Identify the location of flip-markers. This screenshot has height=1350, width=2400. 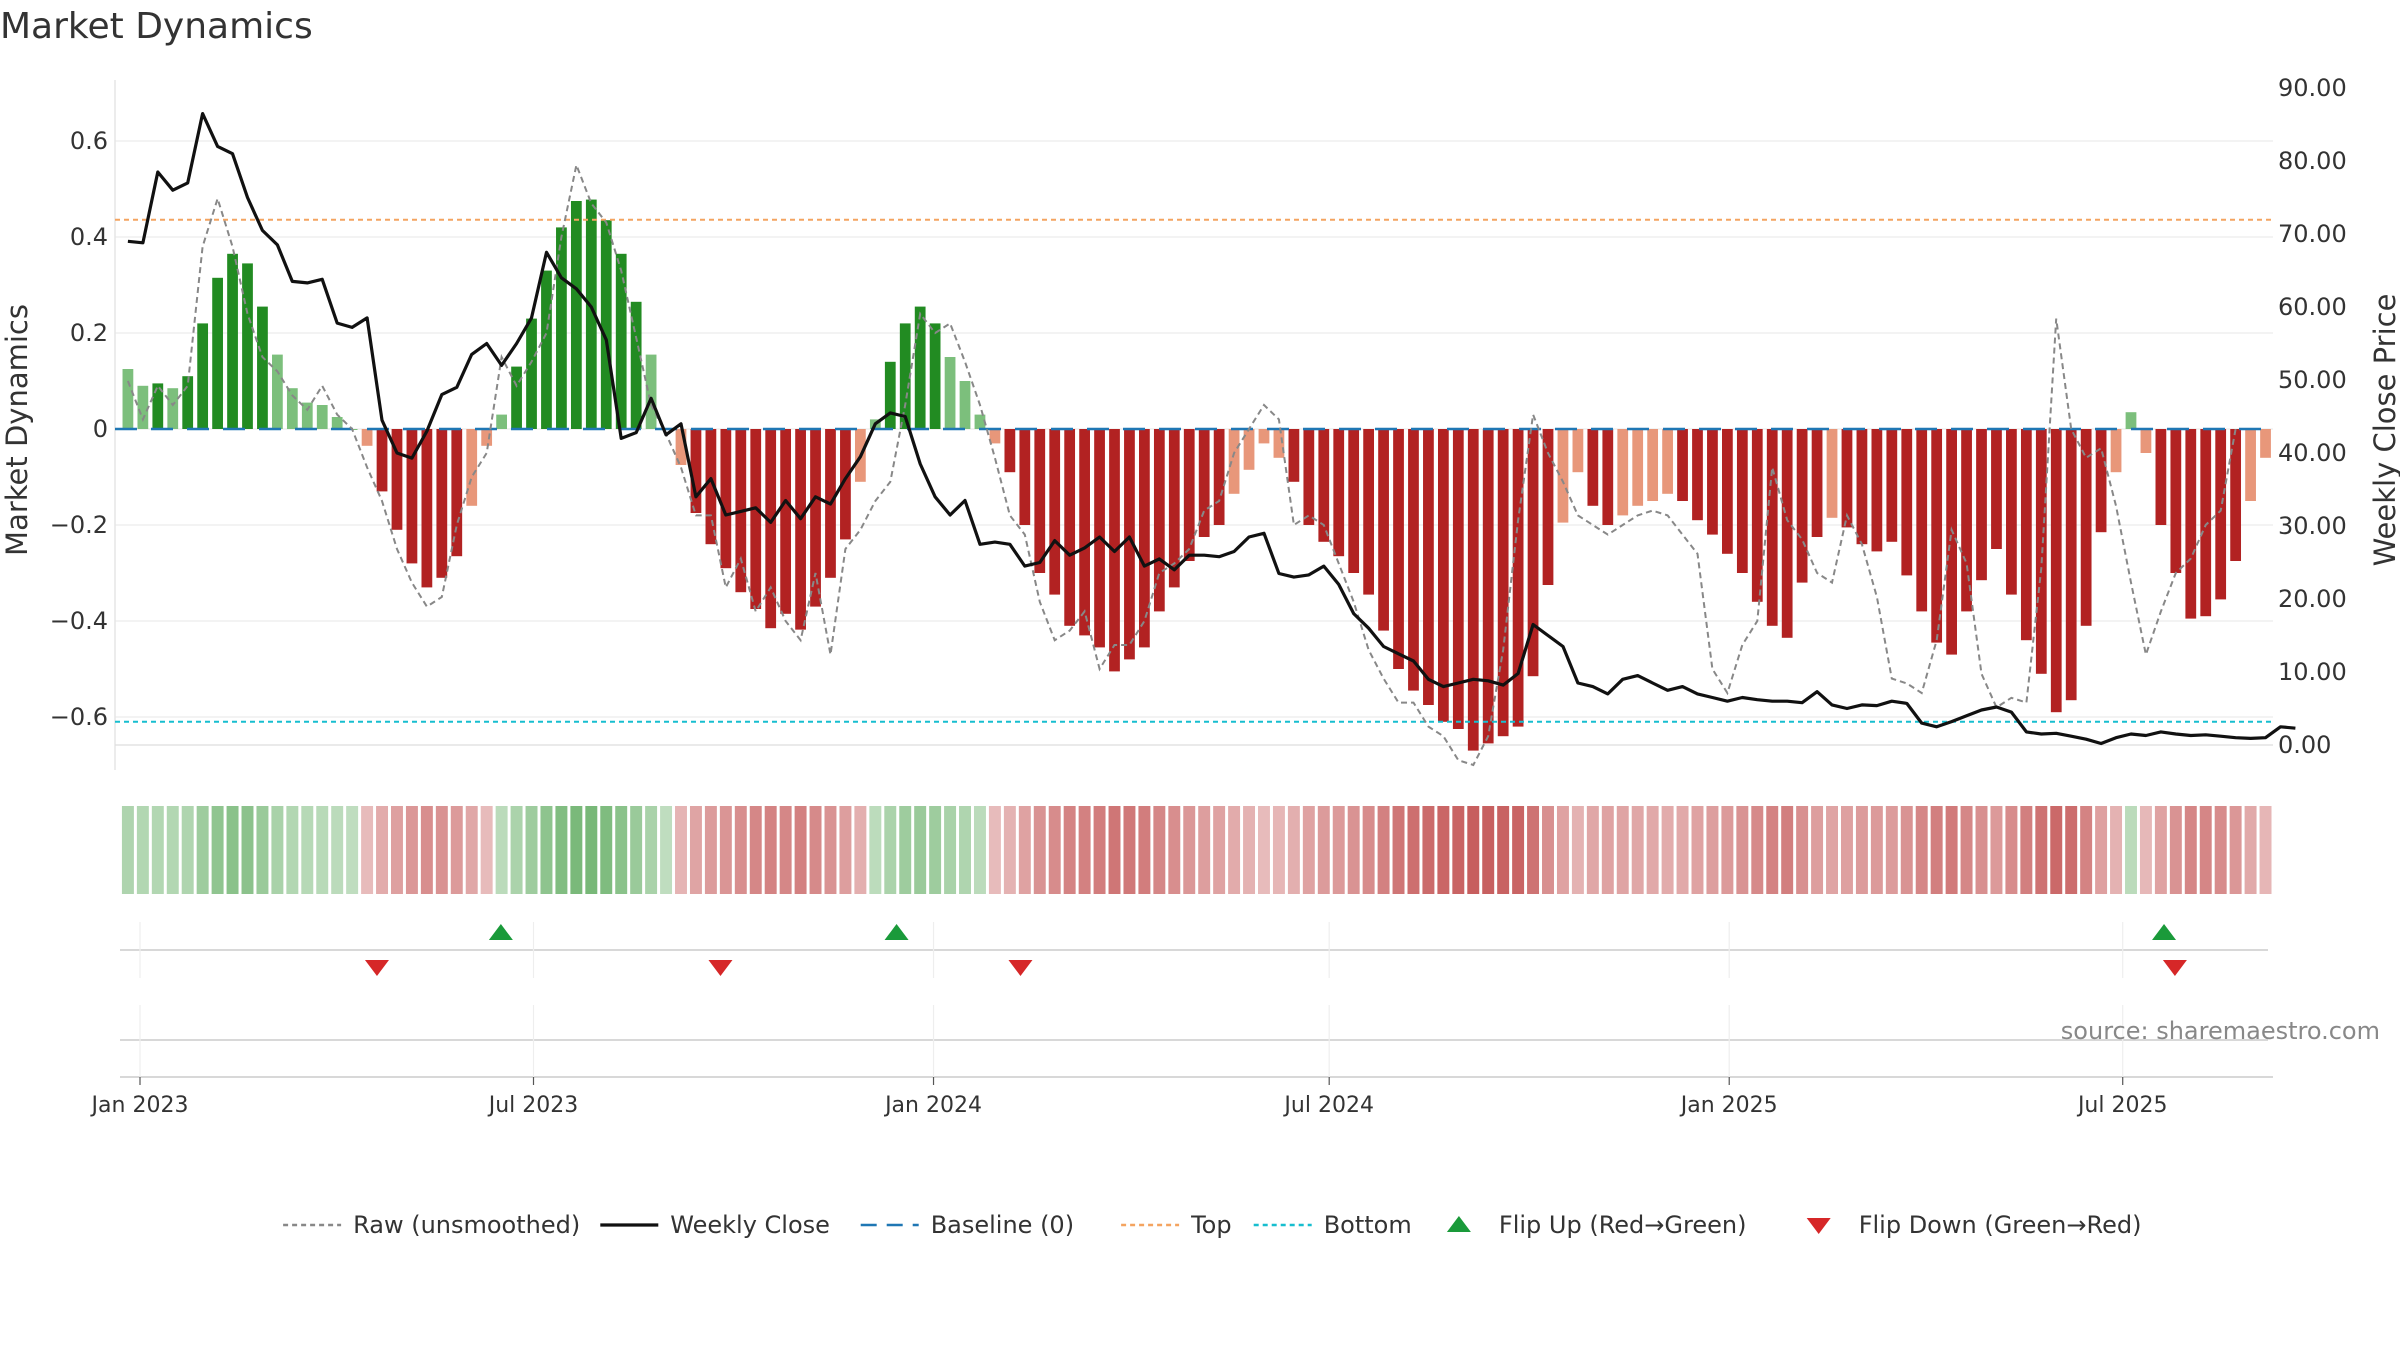
(1194, 950).